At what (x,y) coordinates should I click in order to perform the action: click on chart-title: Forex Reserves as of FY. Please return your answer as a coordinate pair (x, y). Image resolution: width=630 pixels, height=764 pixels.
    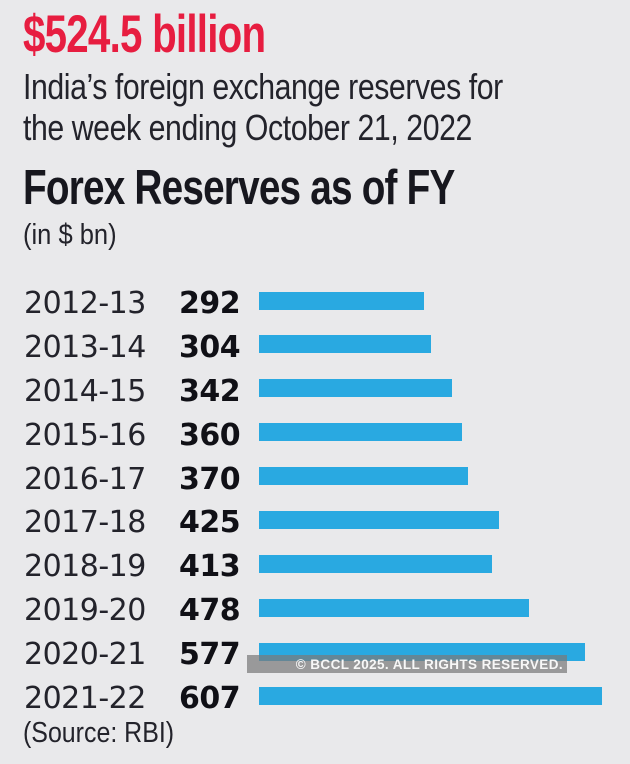
    Looking at the image, I should click on (296, 188).